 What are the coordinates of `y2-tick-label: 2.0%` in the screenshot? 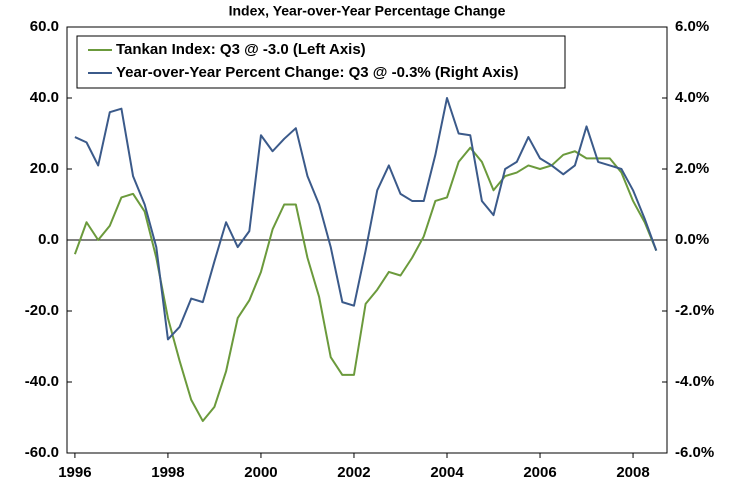 It's located at (692, 168).